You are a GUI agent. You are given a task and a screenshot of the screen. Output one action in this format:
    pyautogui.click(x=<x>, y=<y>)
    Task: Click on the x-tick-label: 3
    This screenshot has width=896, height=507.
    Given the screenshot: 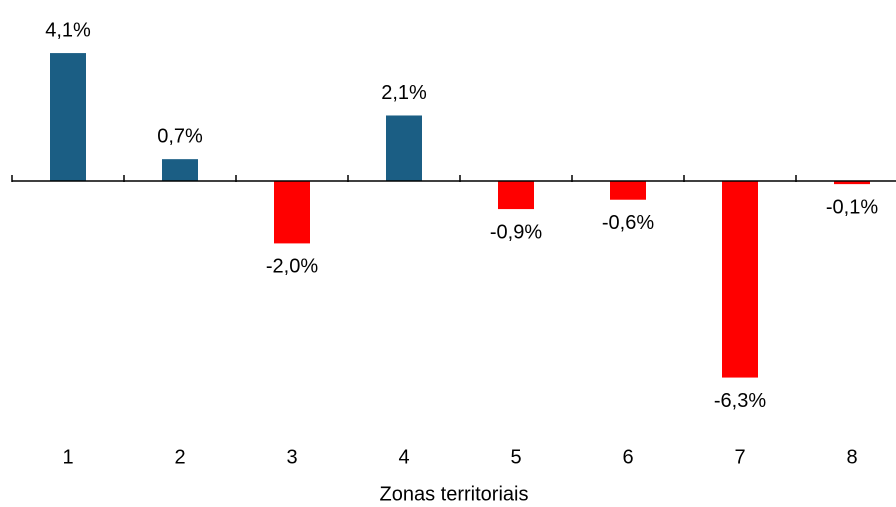 What is the action you would take?
    pyautogui.click(x=291, y=457)
    